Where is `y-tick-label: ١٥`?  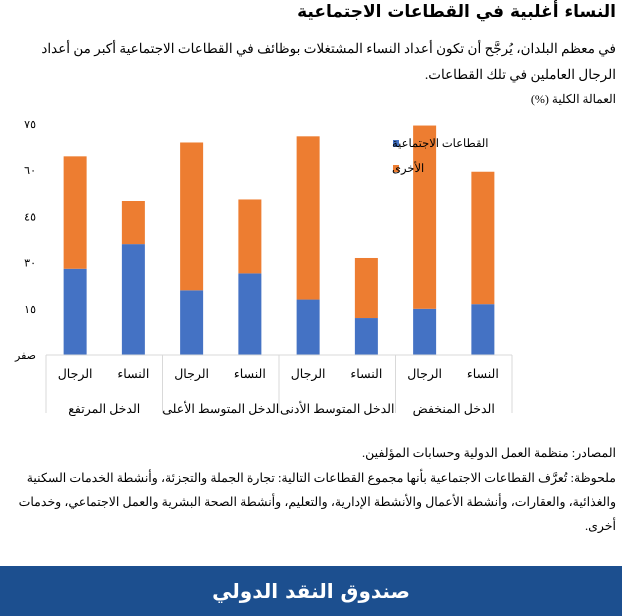 y-tick-label: ١٥ is located at coordinates (30, 310).